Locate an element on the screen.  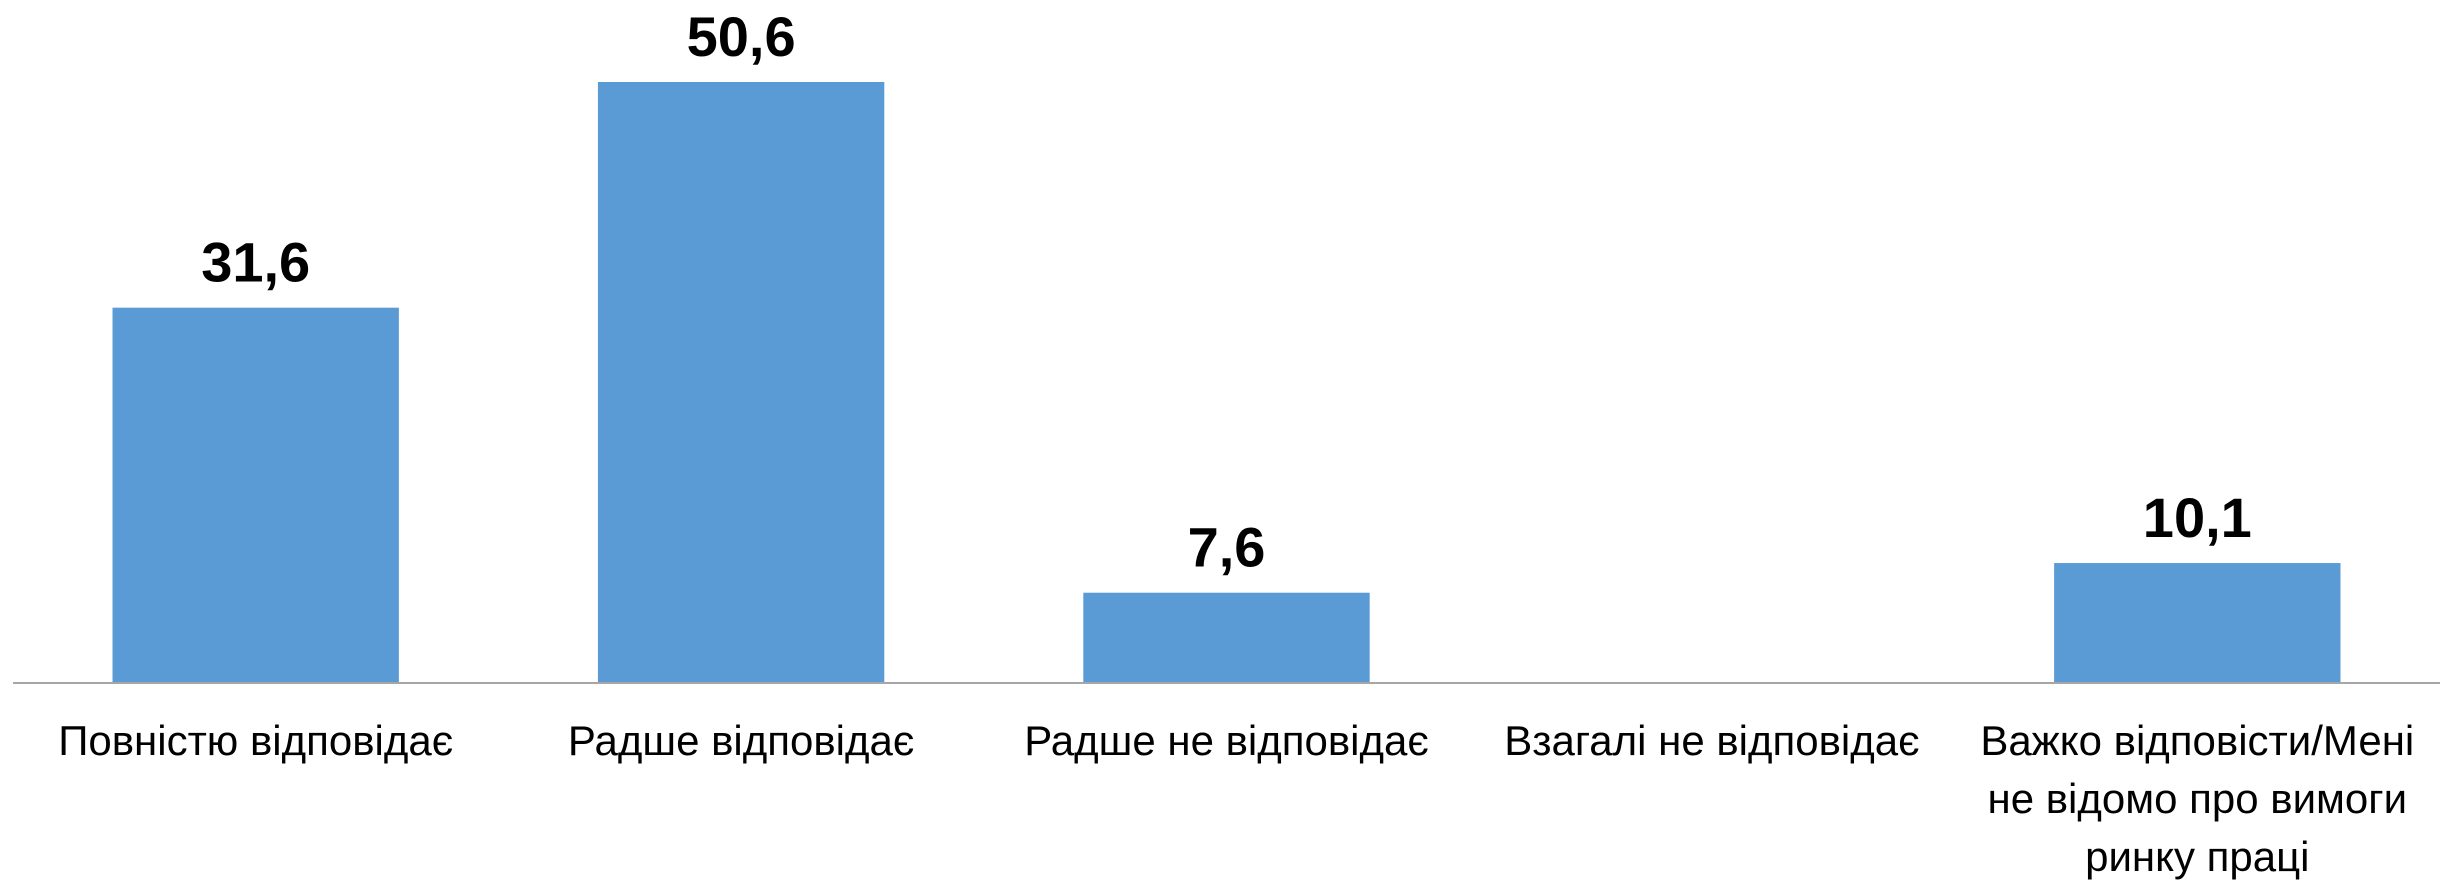
x-tick-label: Радше не відповідає is located at coordinates (1226, 740).